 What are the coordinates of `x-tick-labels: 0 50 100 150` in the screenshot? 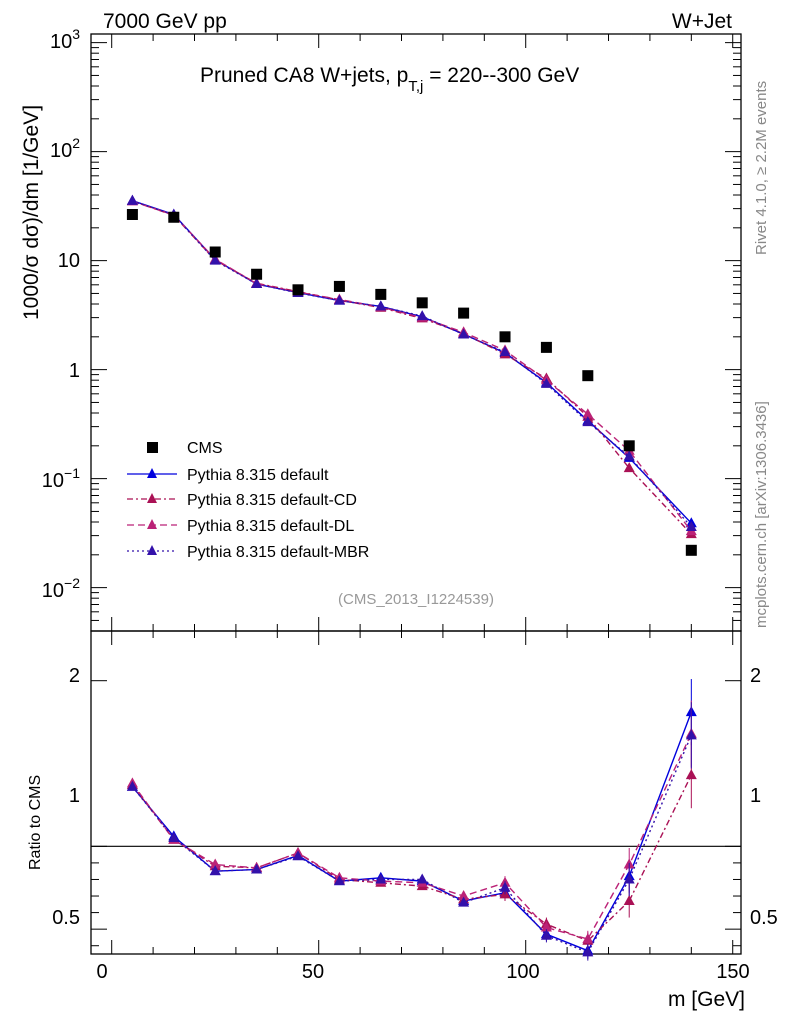 It's located at (422, 972).